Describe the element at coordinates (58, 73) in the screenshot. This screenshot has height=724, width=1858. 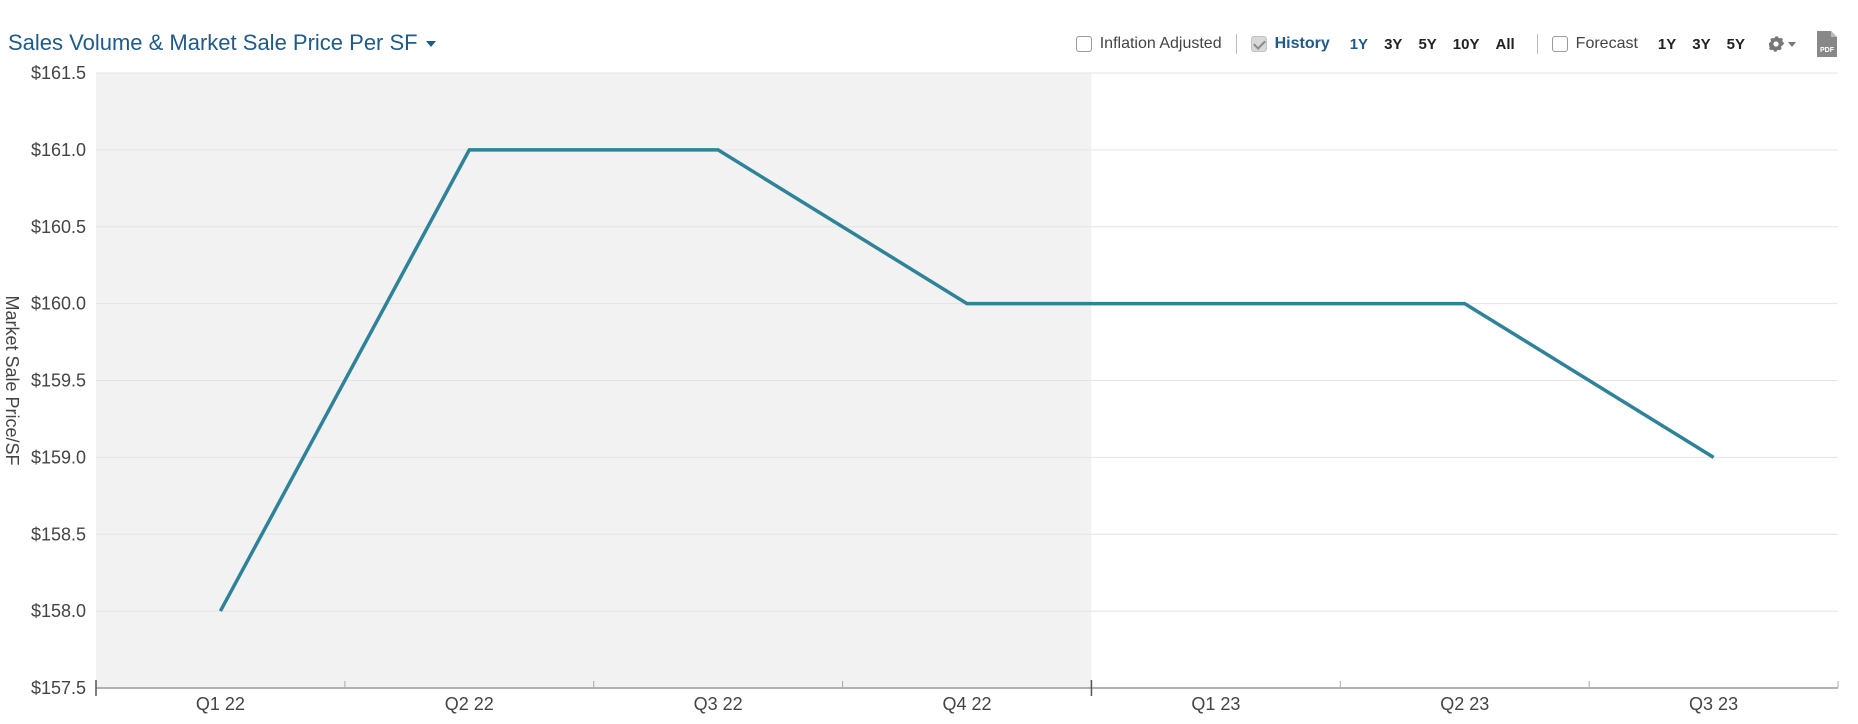
I see `y-tick-label: $161.5` at that location.